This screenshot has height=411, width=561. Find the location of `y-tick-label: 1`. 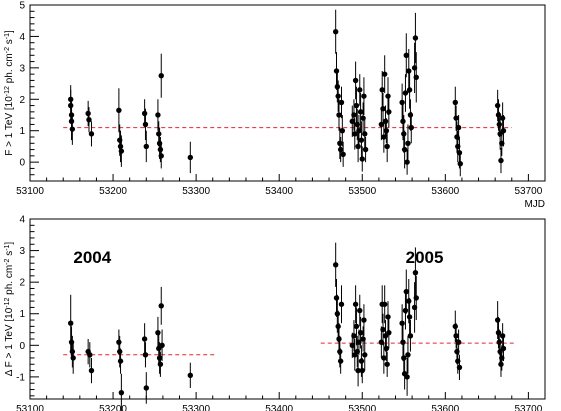

y-tick-label: 1 is located at coordinates (22, 314).